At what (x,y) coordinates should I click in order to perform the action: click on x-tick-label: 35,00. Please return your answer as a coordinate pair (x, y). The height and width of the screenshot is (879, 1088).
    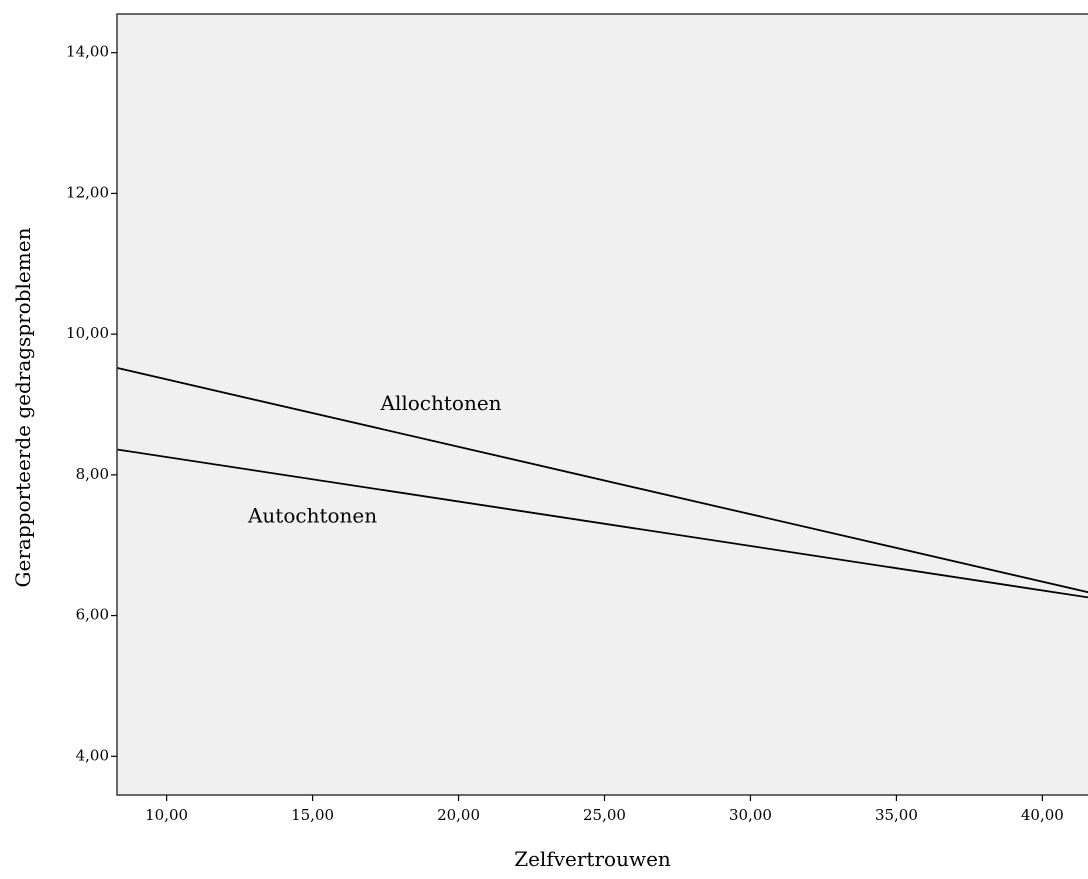
    Looking at the image, I should click on (896, 815).